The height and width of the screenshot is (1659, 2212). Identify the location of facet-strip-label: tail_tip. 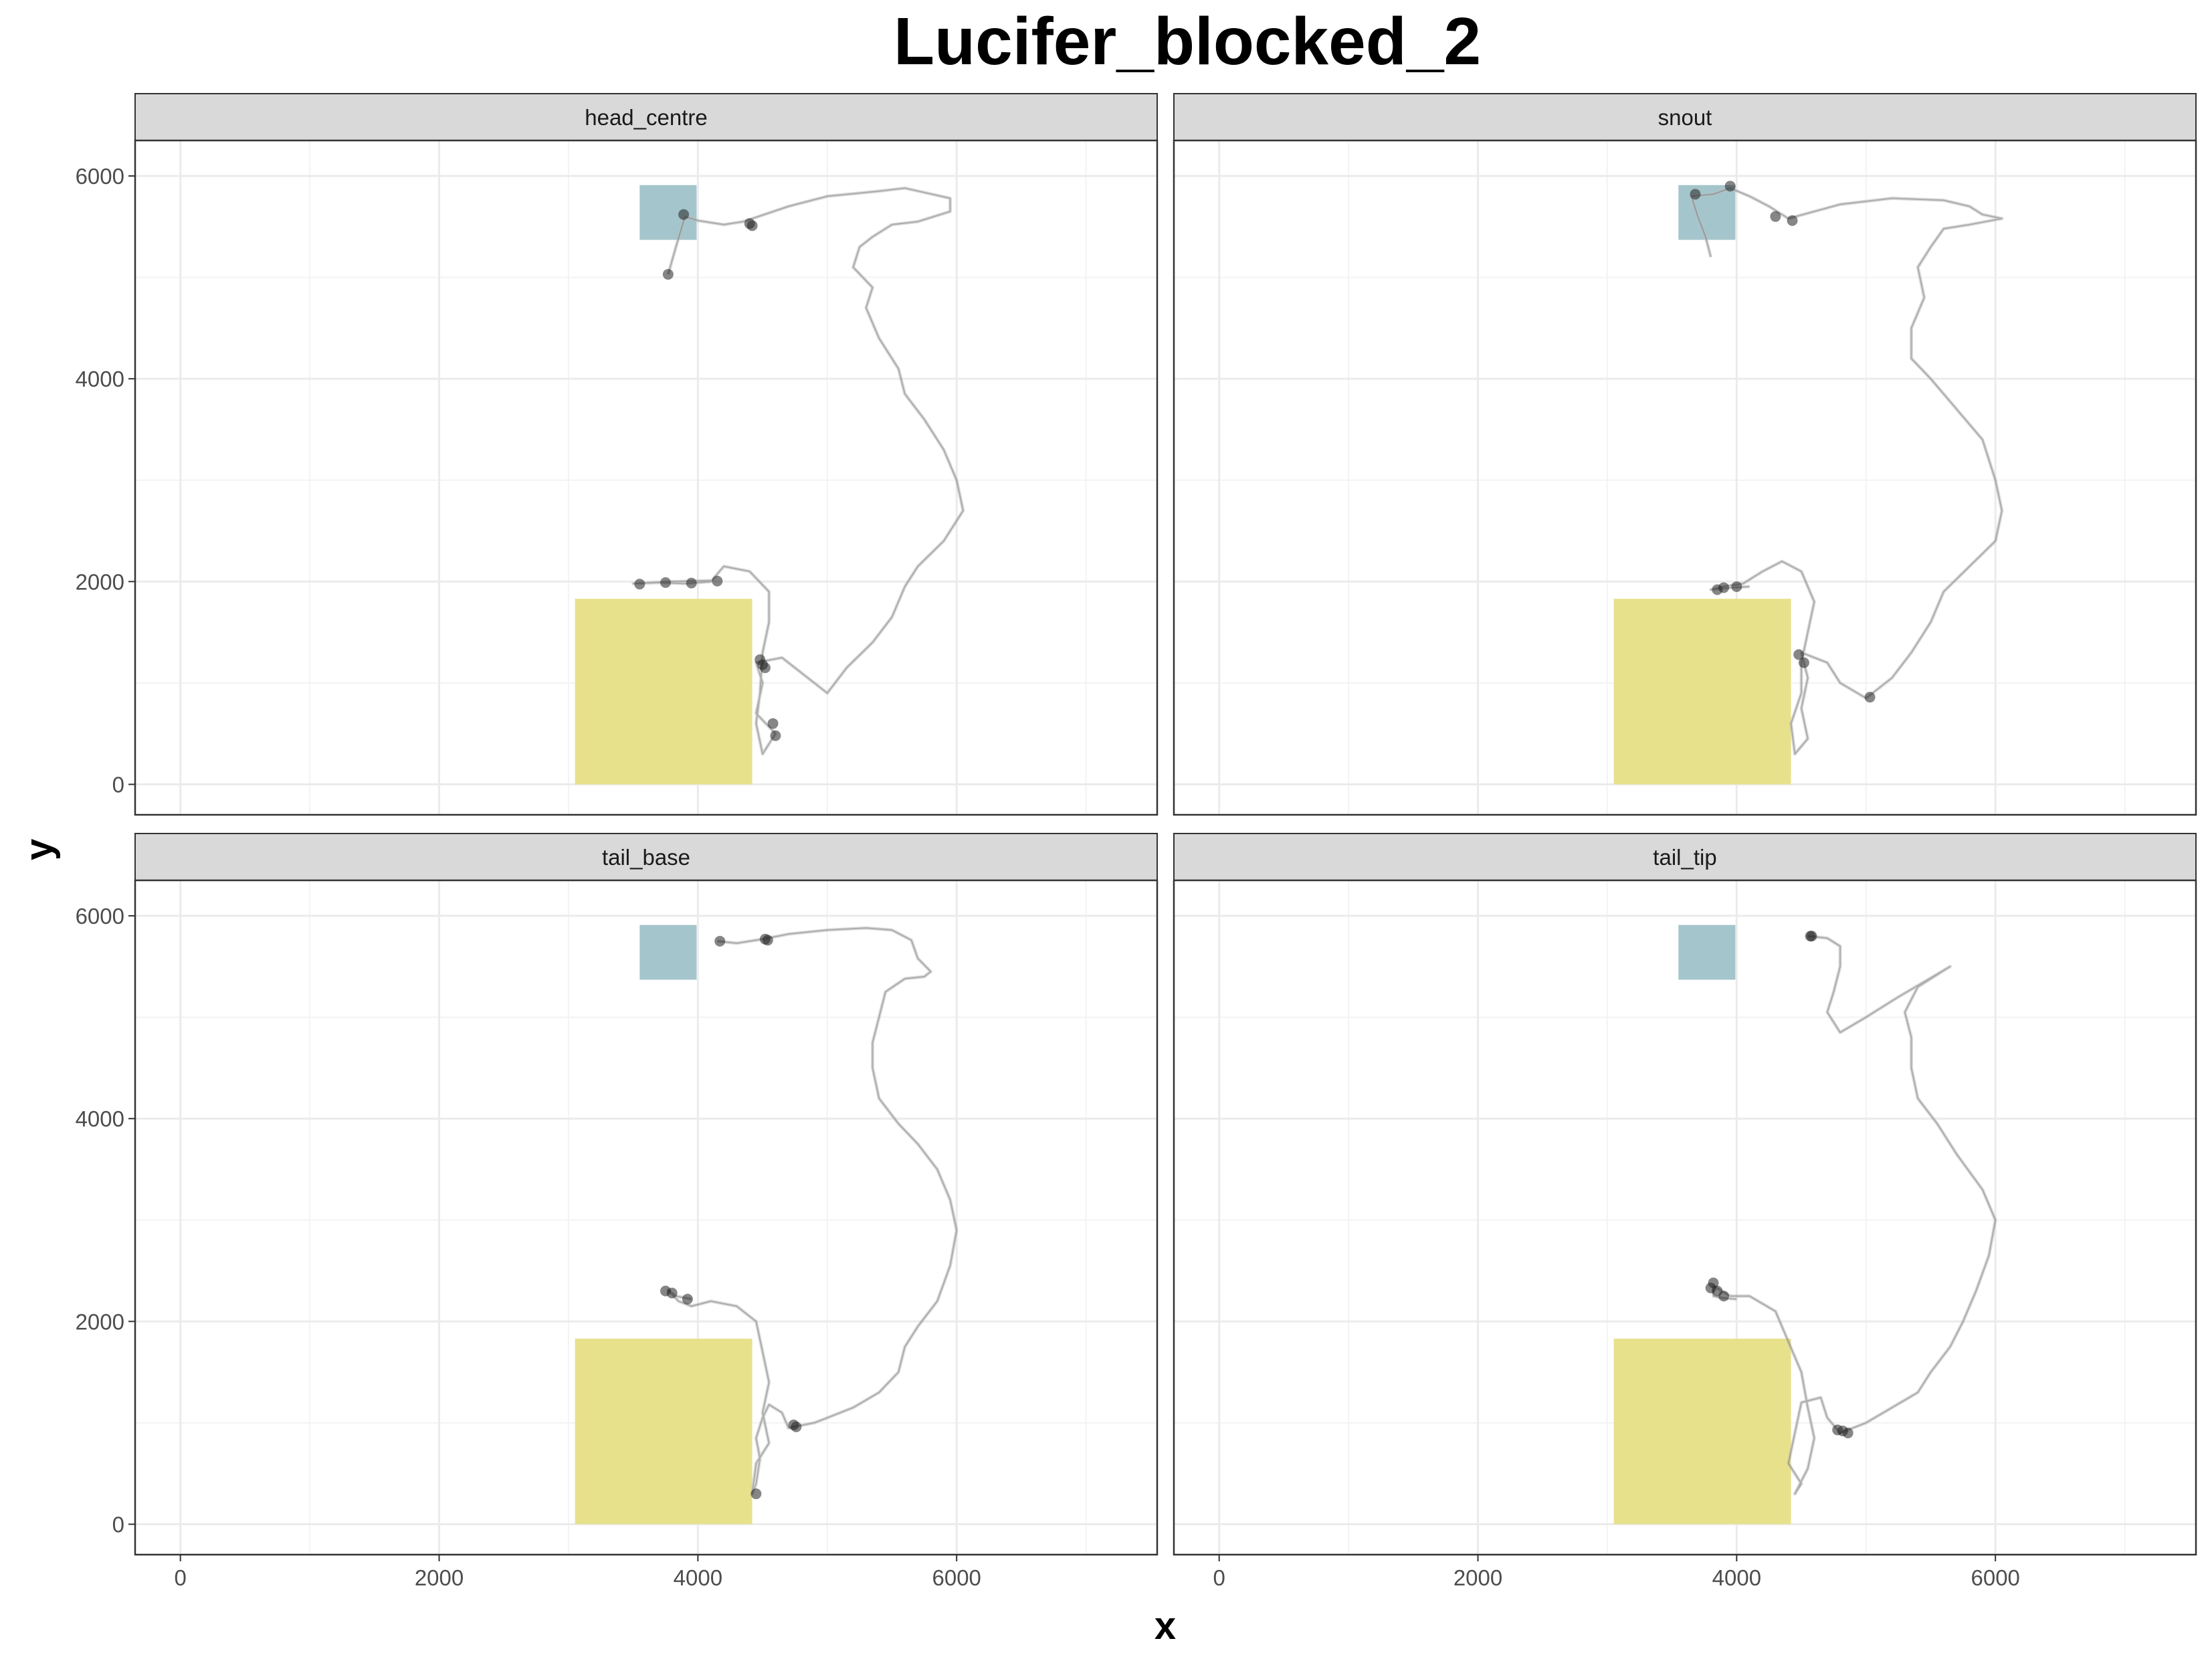
(1685, 857).